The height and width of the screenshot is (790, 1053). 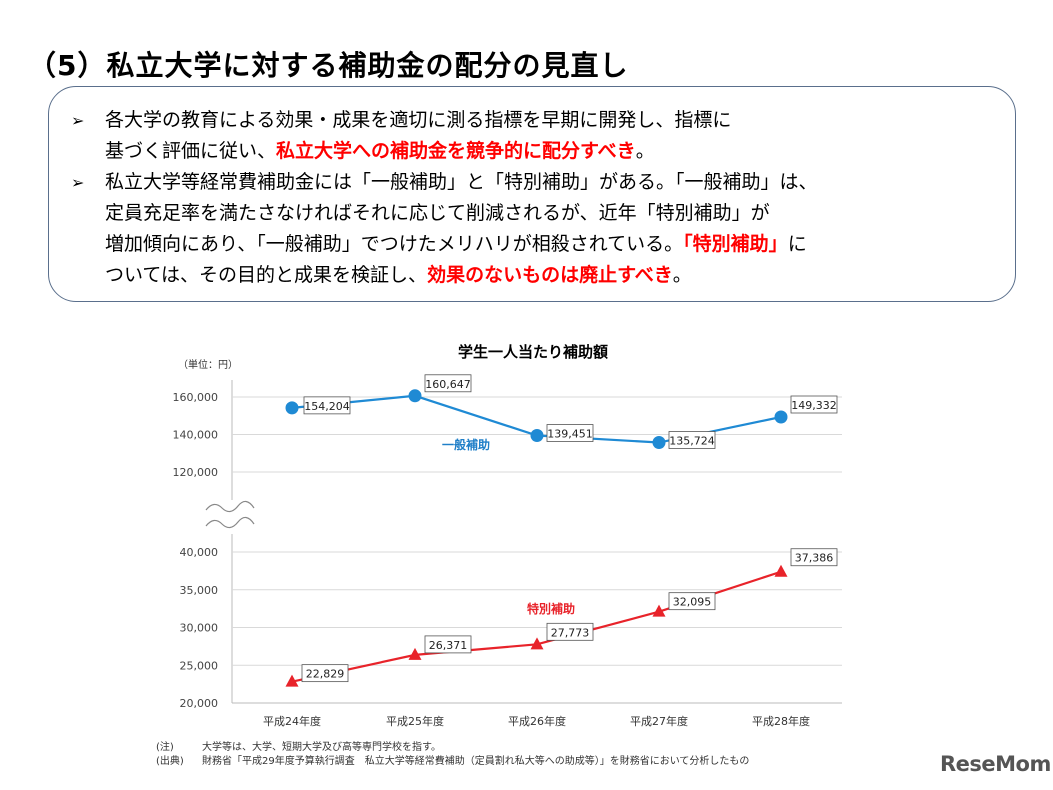 I want to click on data-label: 22,829, so click(x=325, y=674).